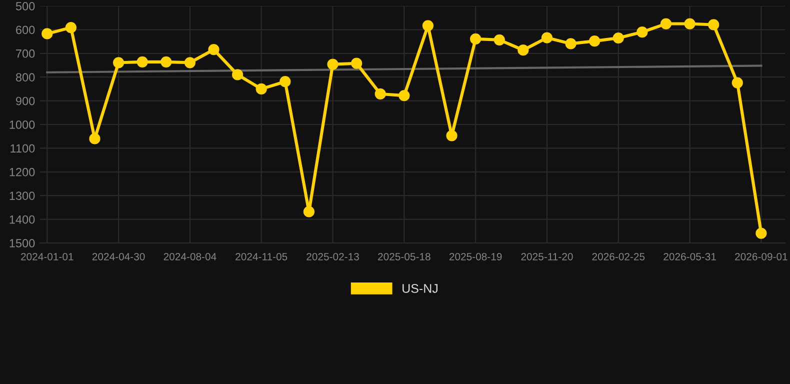 The width and height of the screenshot is (790, 384). What do you see at coordinates (22, 172) in the screenshot?
I see `y-tick-label: 1200` at bounding box center [22, 172].